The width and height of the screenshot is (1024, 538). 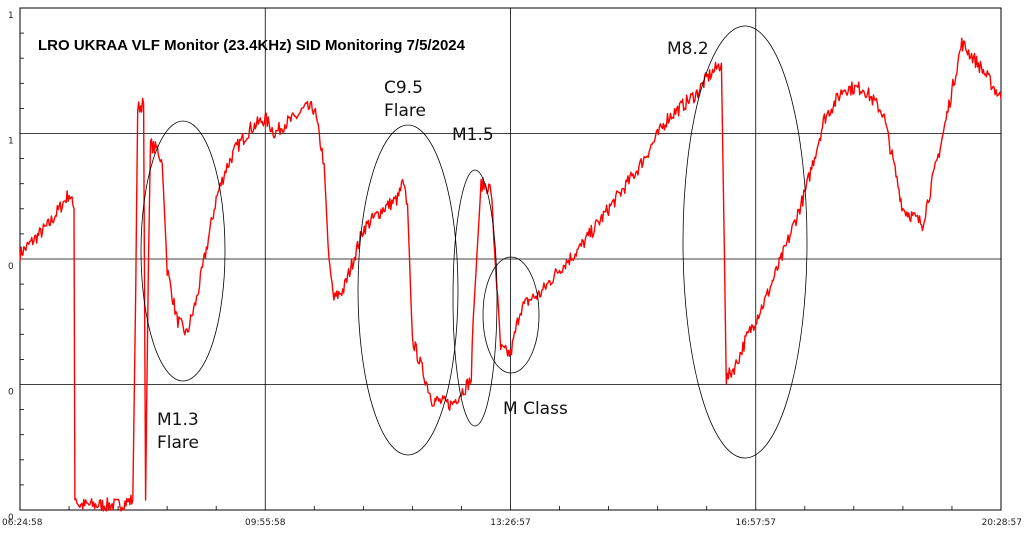 I want to click on annotation-label: C9.5, so click(x=403, y=88).